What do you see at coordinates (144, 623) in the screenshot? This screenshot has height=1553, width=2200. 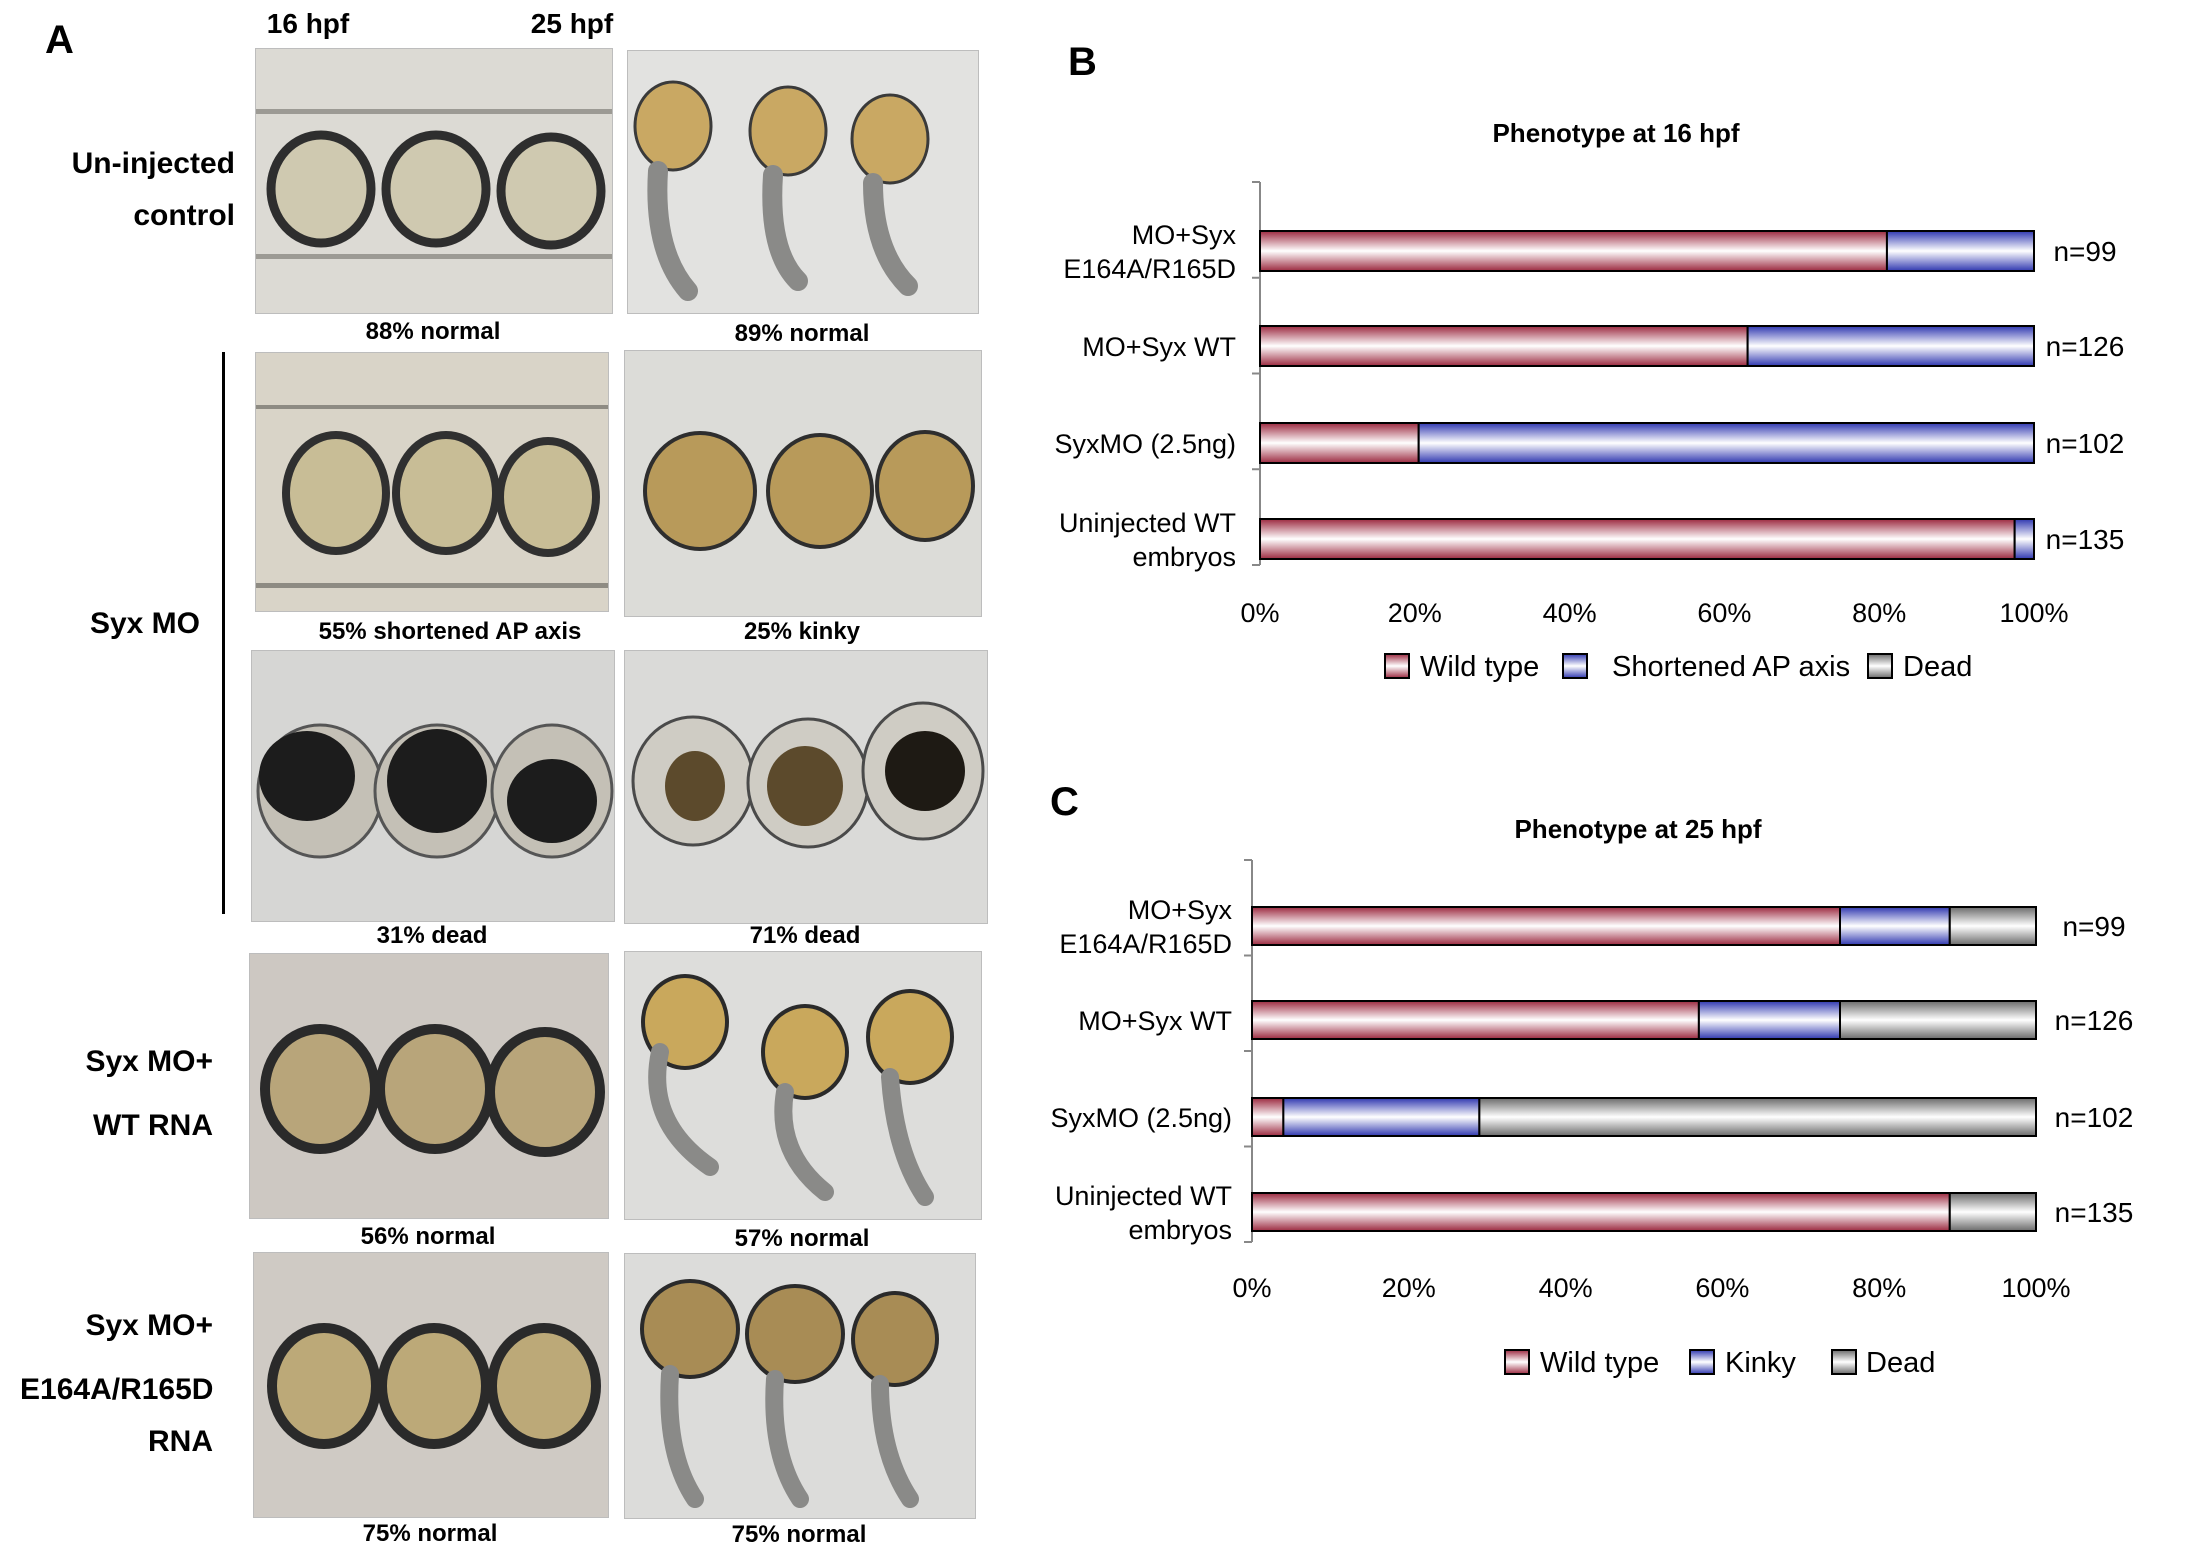 I see `row-label-syx-mo: Syx MO` at bounding box center [144, 623].